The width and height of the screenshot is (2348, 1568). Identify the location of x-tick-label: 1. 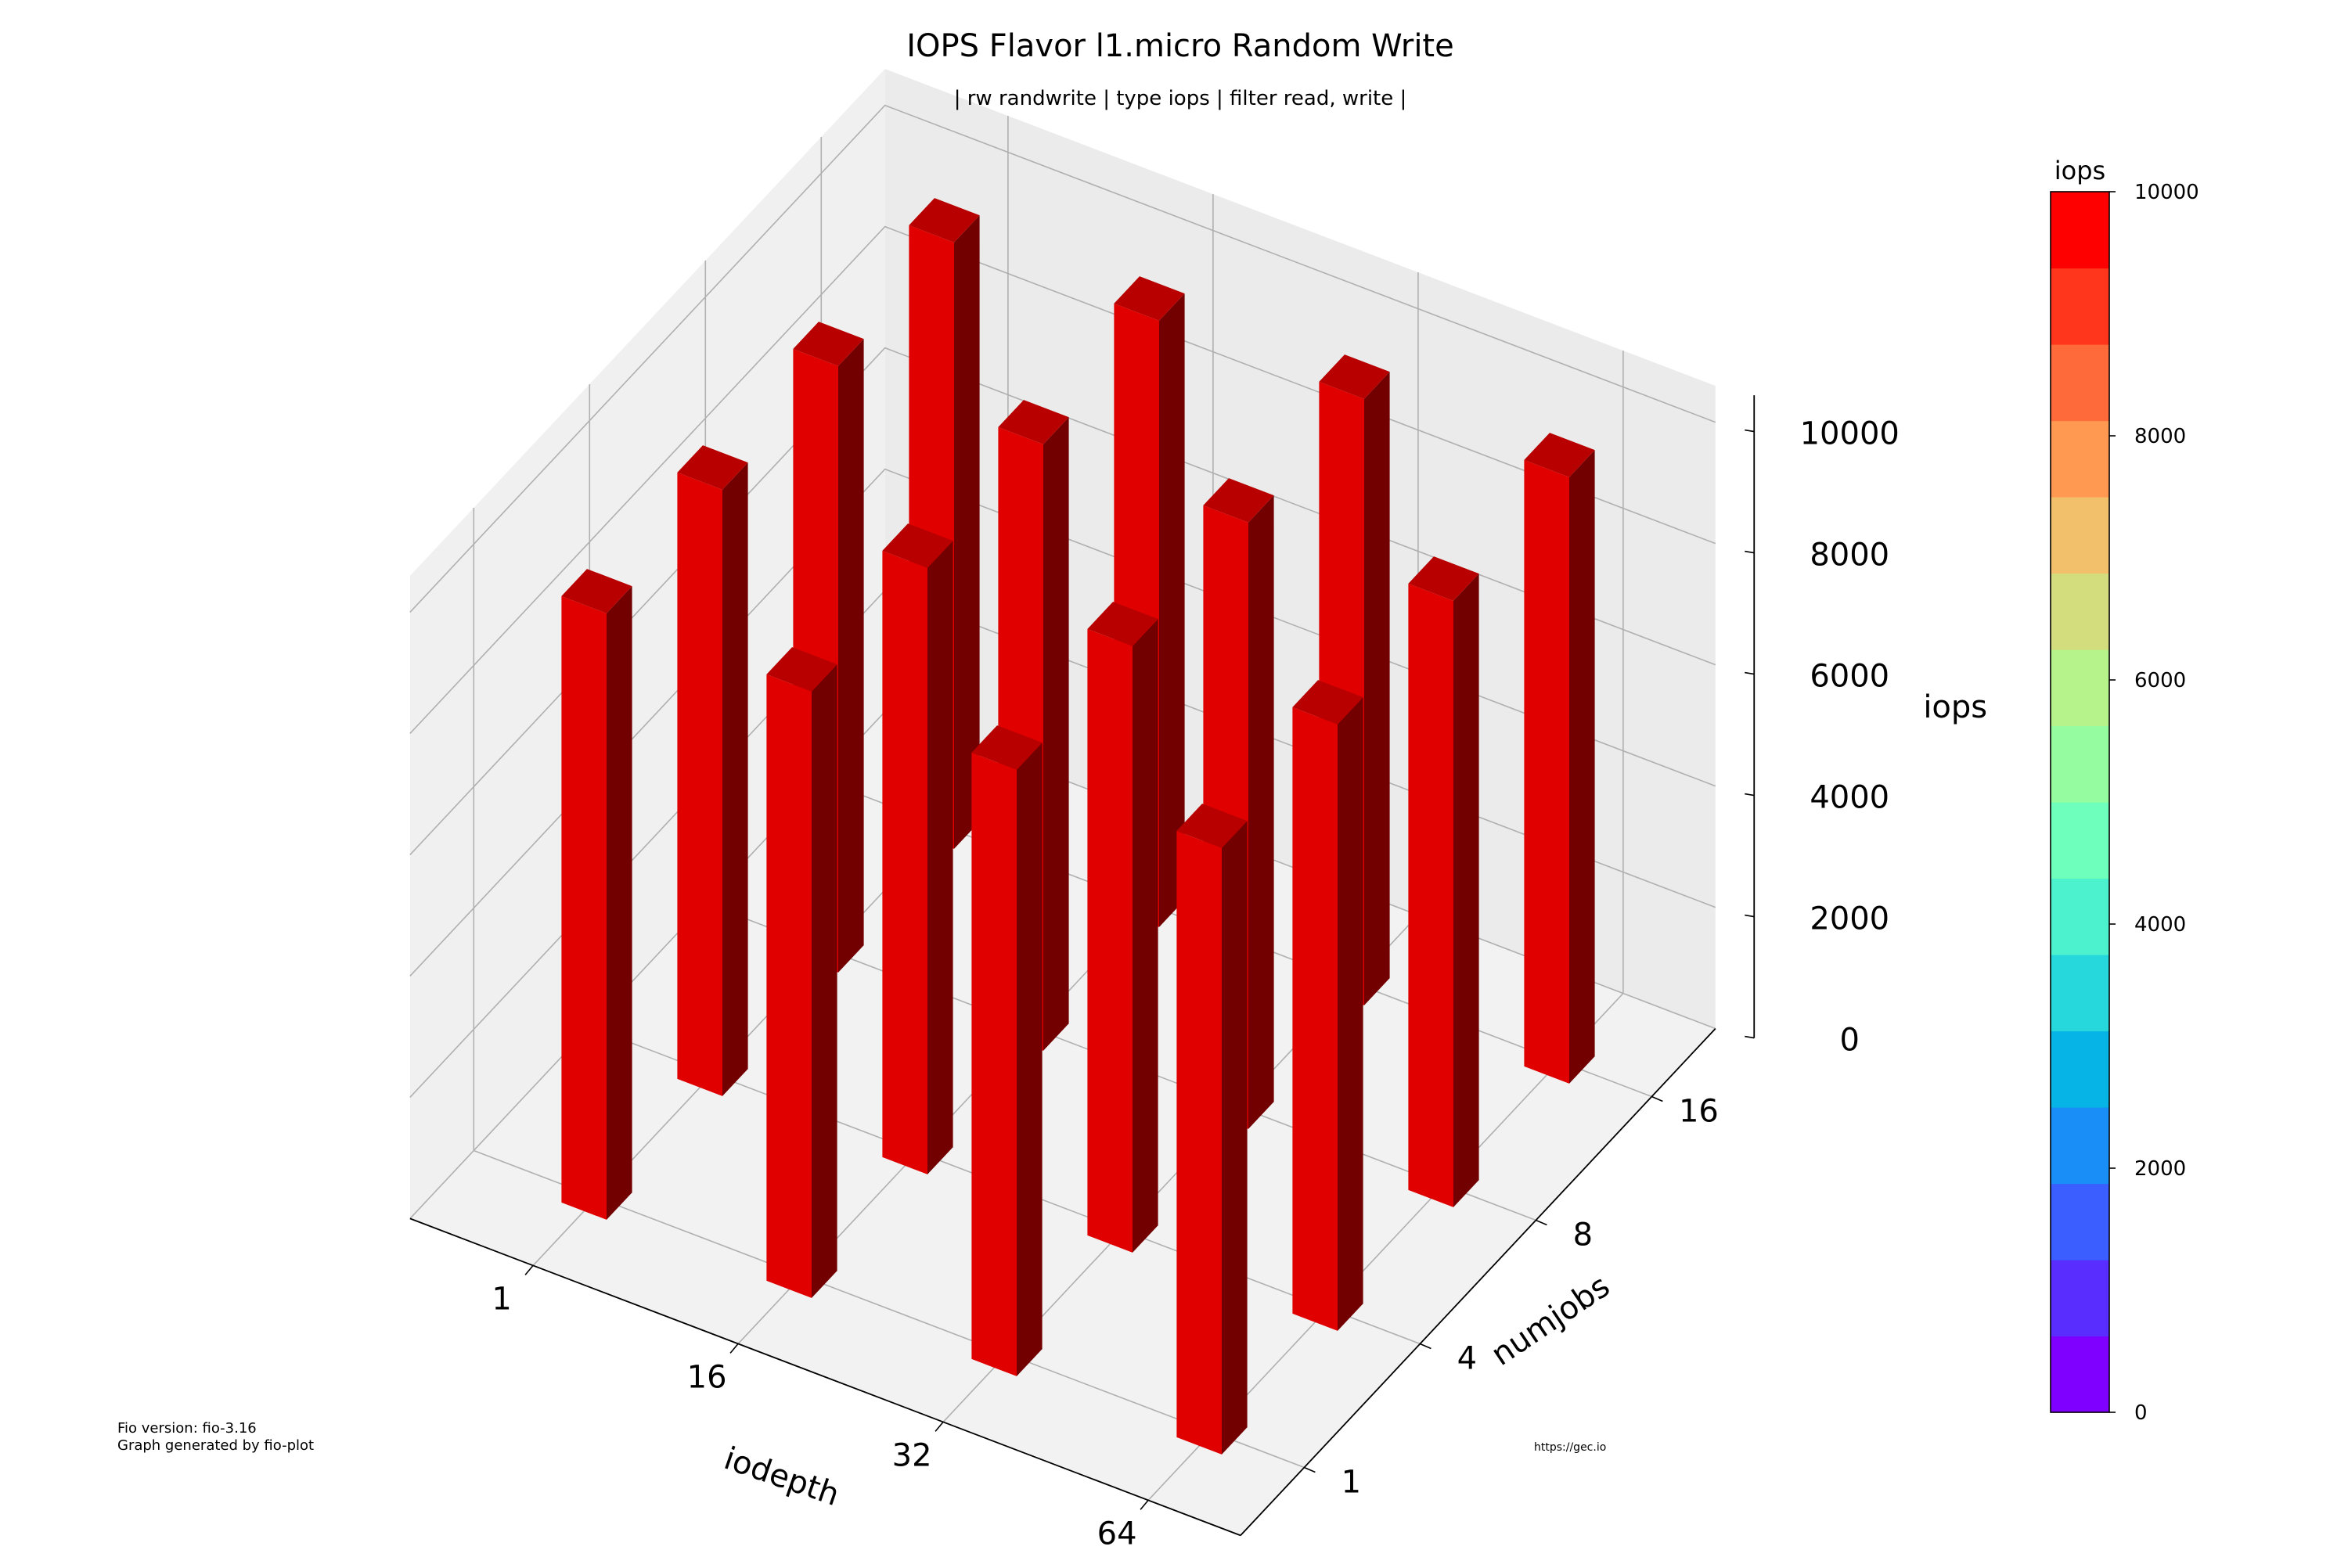
(501, 1299).